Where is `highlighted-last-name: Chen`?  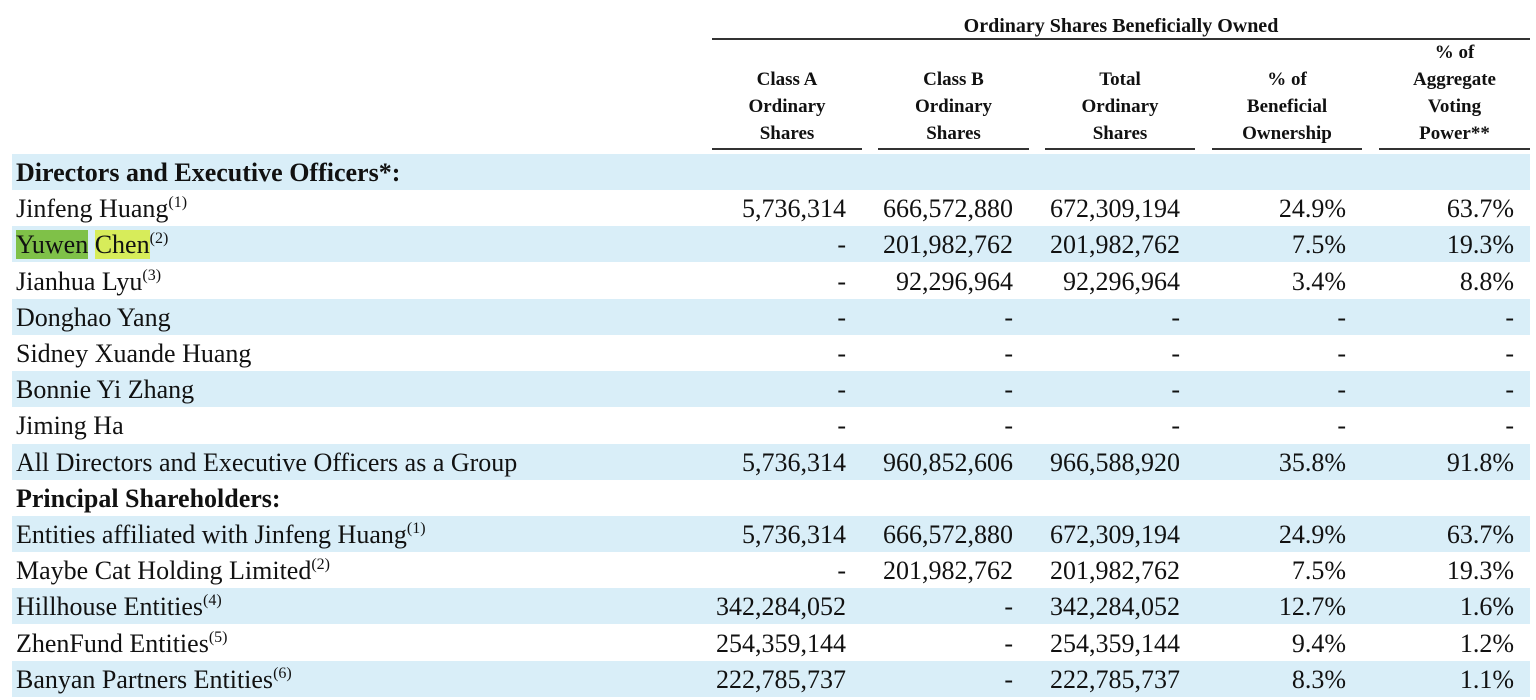 highlighted-last-name: Chen is located at coordinates (122, 245).